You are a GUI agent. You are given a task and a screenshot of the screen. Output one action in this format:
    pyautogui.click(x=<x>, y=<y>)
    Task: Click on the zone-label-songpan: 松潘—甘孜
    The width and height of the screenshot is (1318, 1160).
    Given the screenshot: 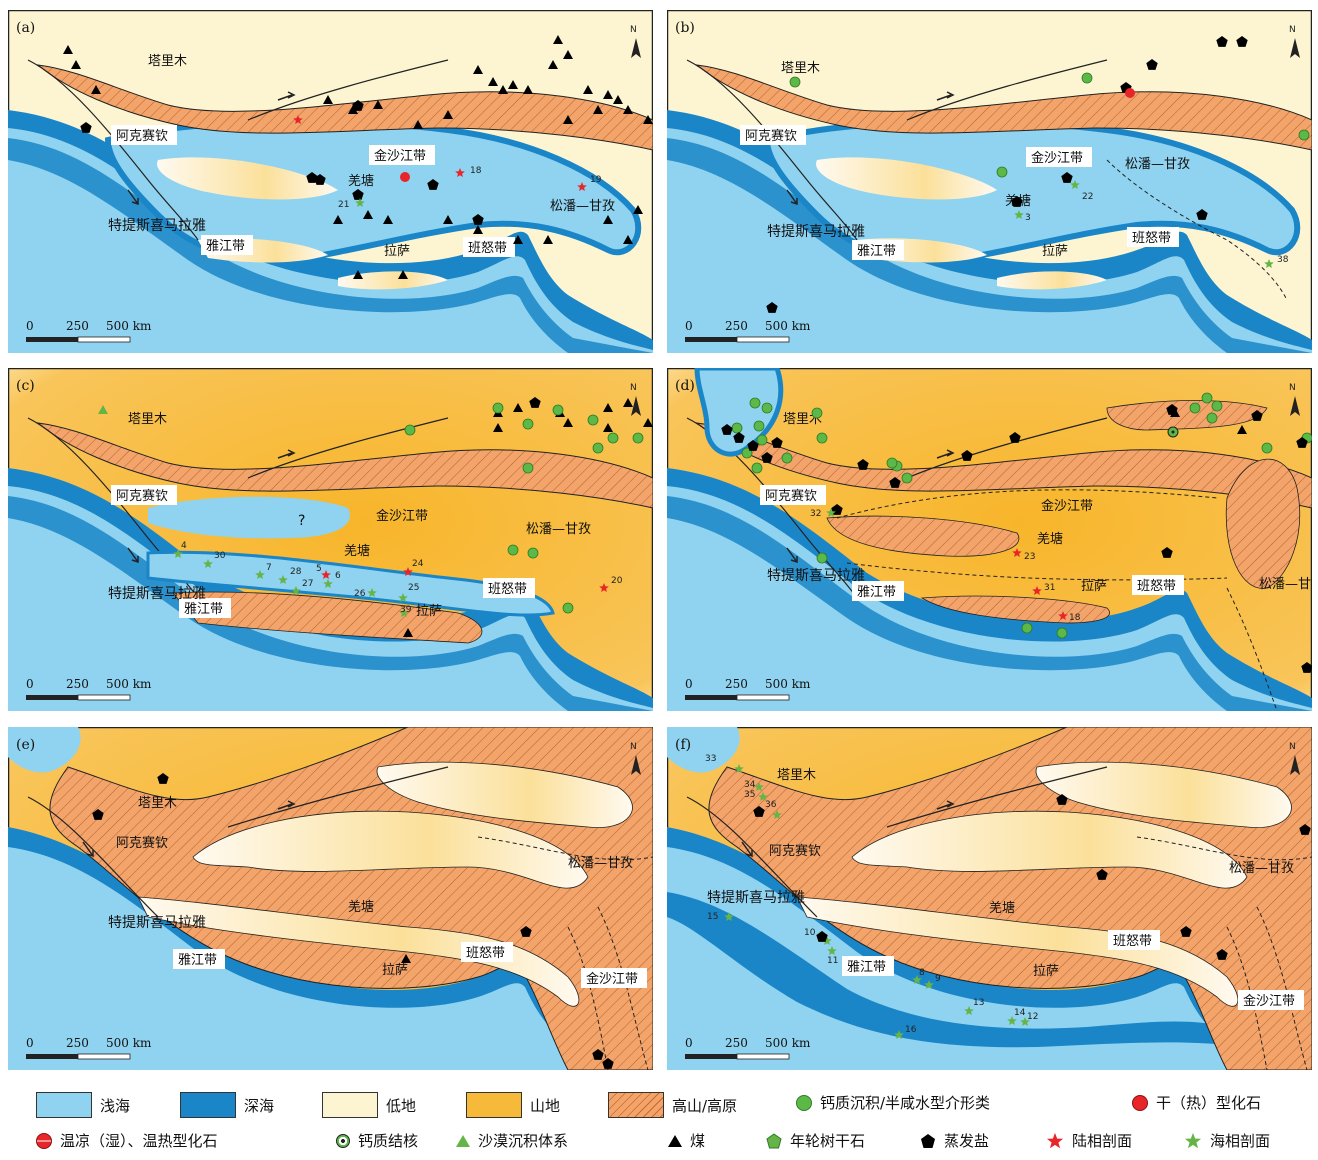 What is the action you would take?
    pyautogui.click(x=600, y=863)
    